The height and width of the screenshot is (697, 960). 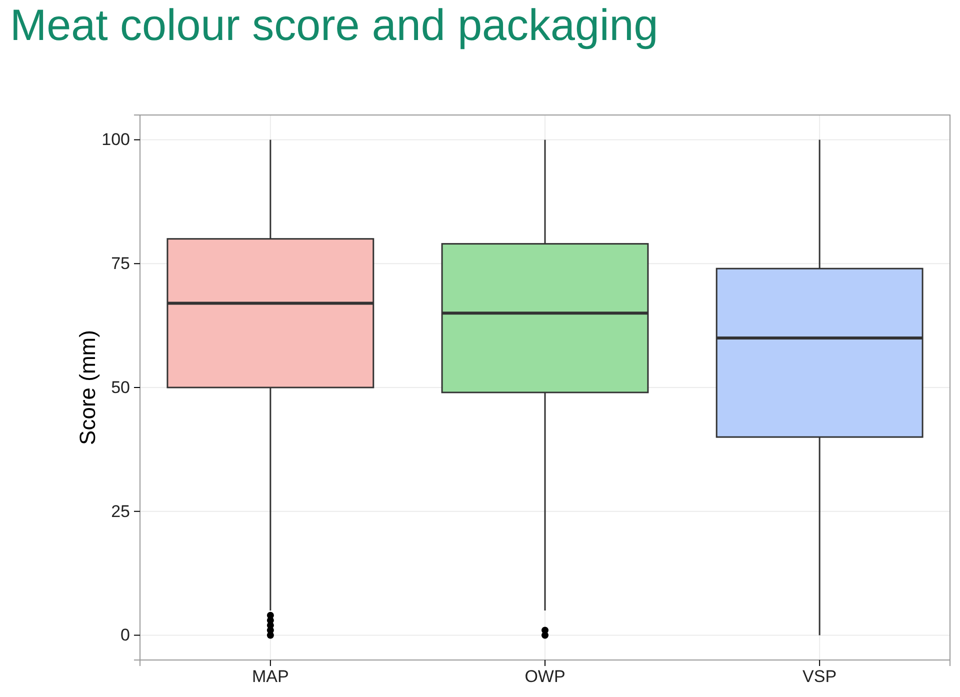 What do you see at coordinates (120, 511) in the screenshot?
I see `y-tick-label: 25` at bounding box center [120, 511].